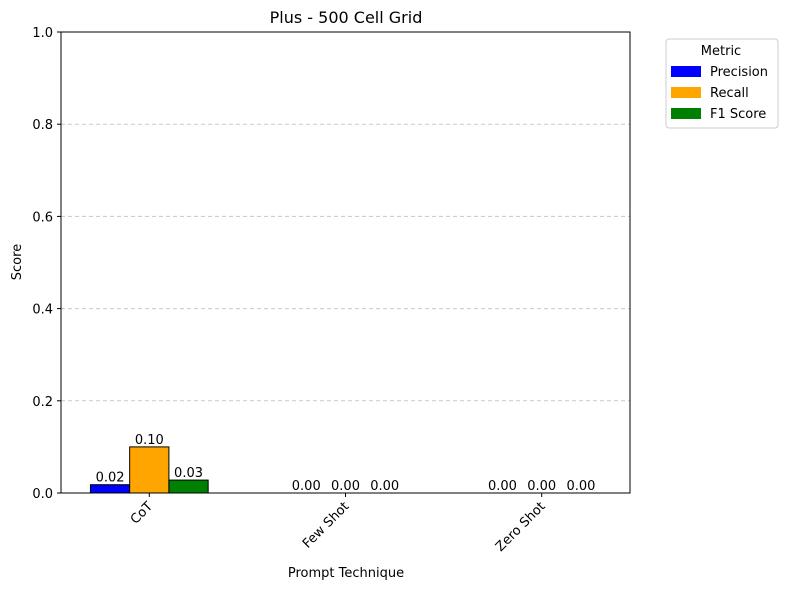 This screenshot has height=590, width=787. Describe the element at coordinates (42, 33) in the screenshot. I see `y-tick-label: 1.0` at that location.